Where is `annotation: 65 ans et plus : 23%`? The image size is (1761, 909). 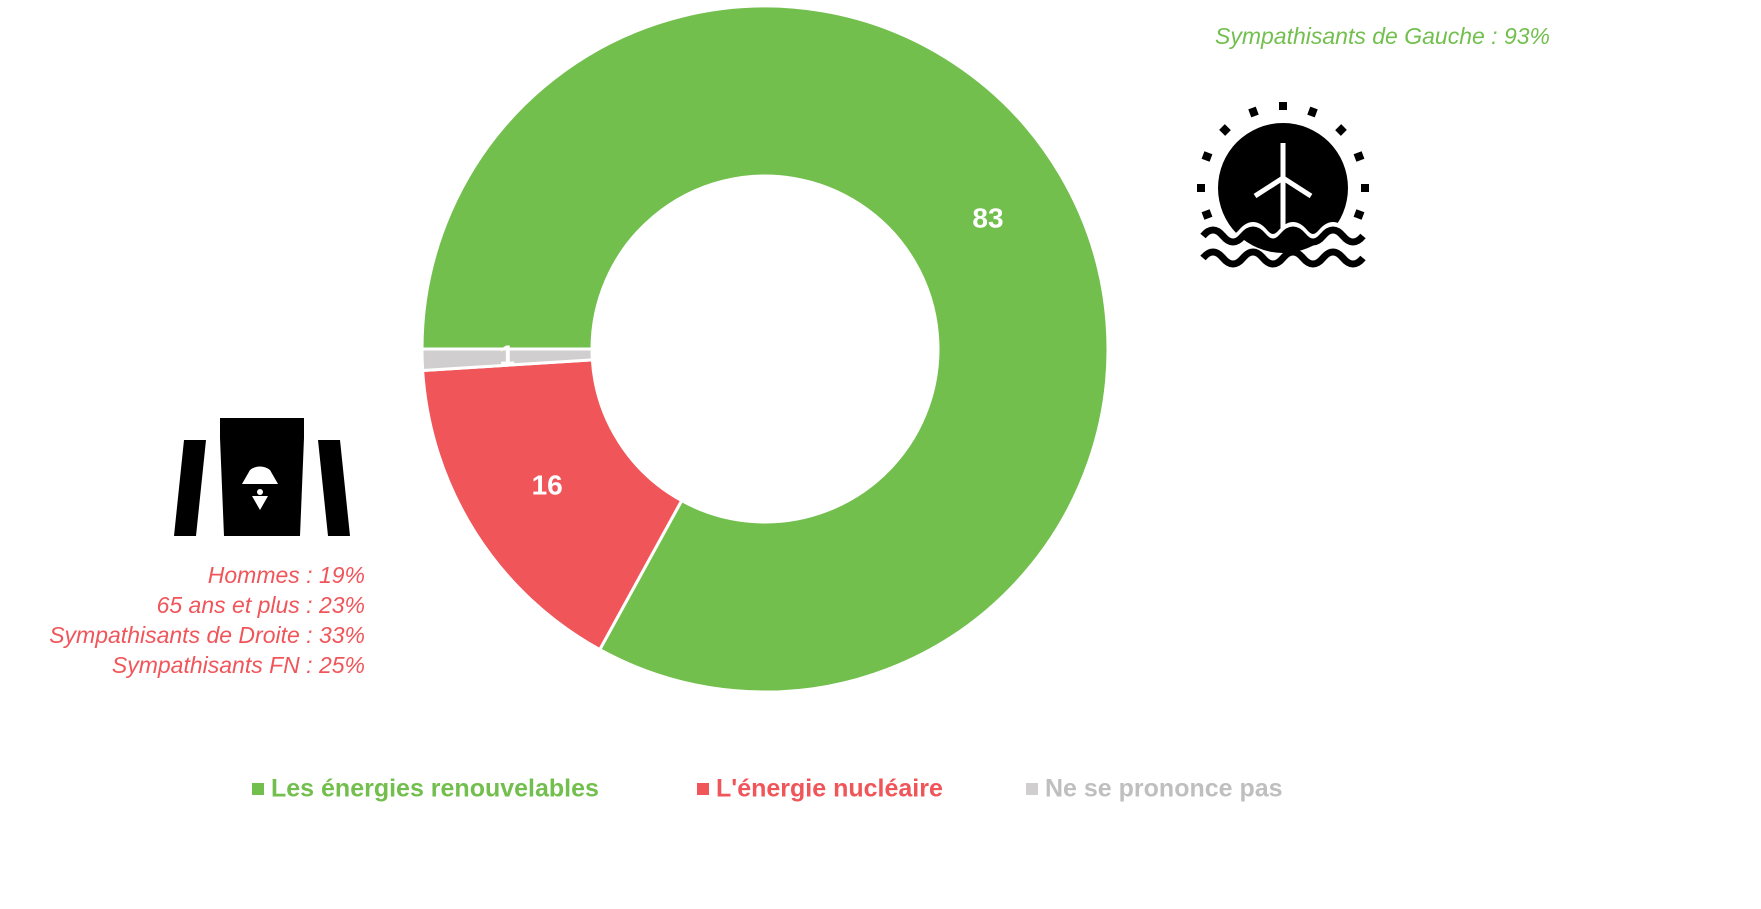 annotation: 65 ans et plus : 23% is located at coordinates (261, 605).